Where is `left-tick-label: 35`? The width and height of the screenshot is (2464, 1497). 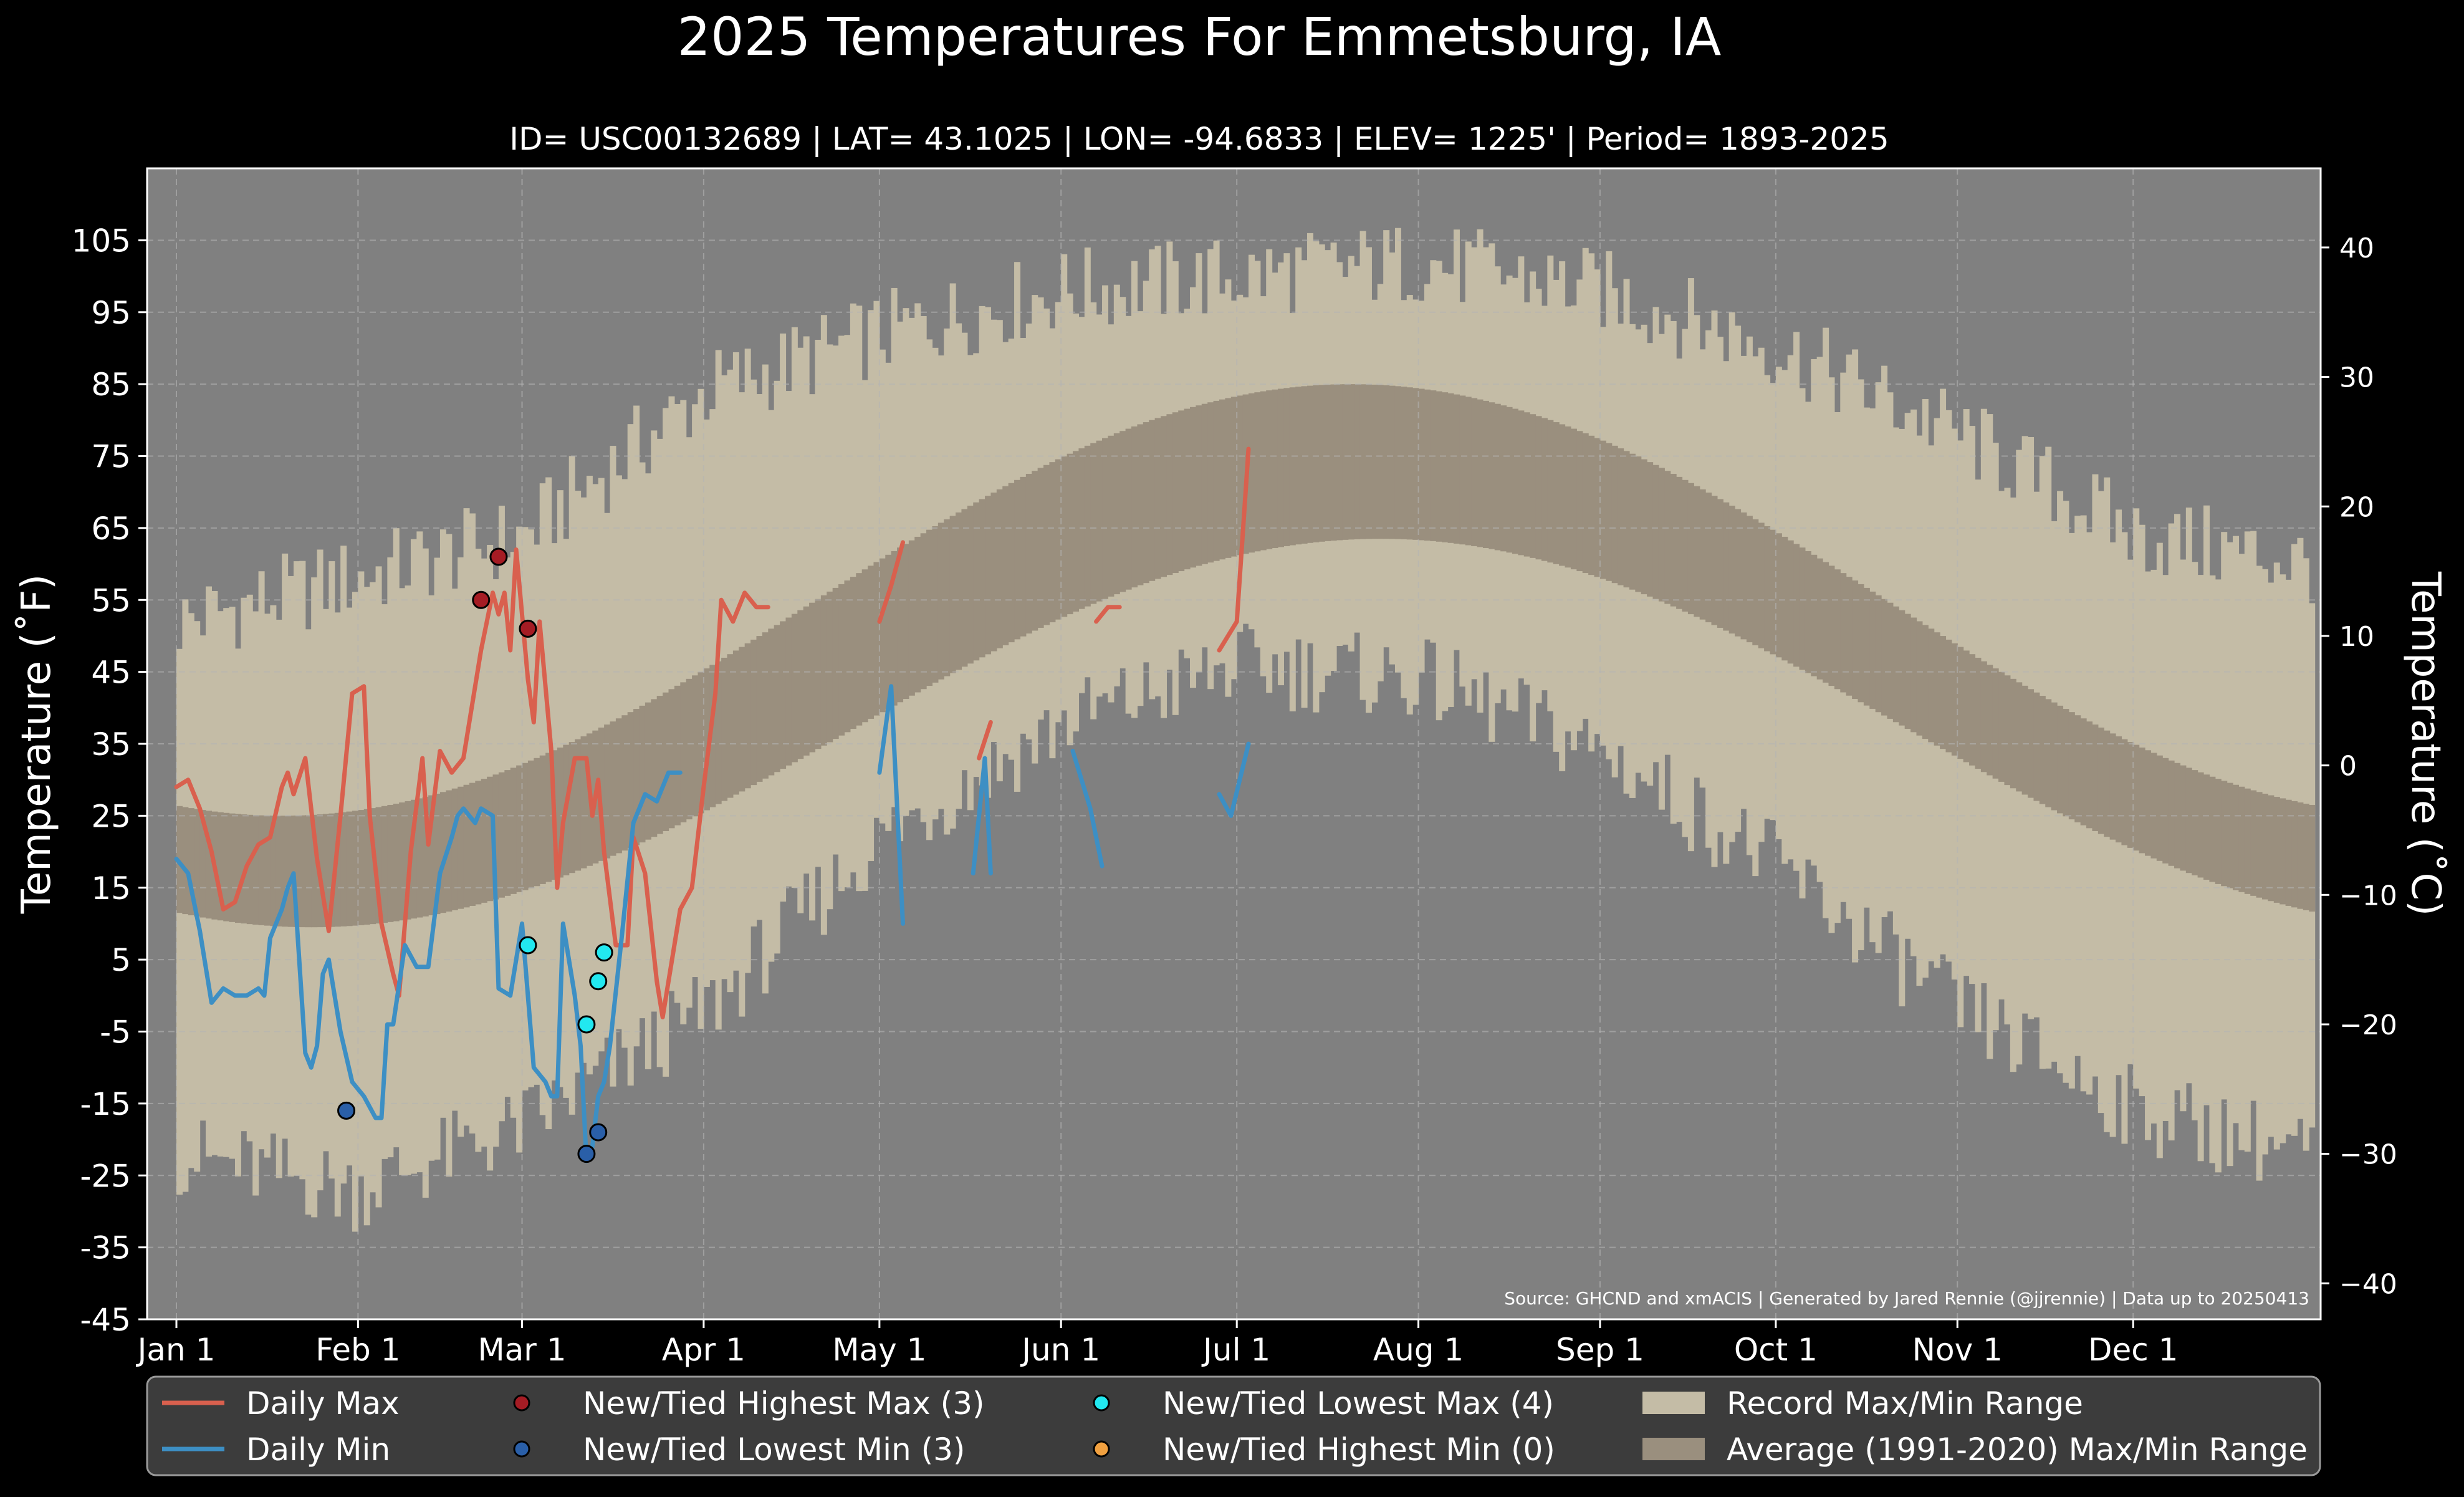 left-tick-label: 35 is located at coordinates (111, 744).